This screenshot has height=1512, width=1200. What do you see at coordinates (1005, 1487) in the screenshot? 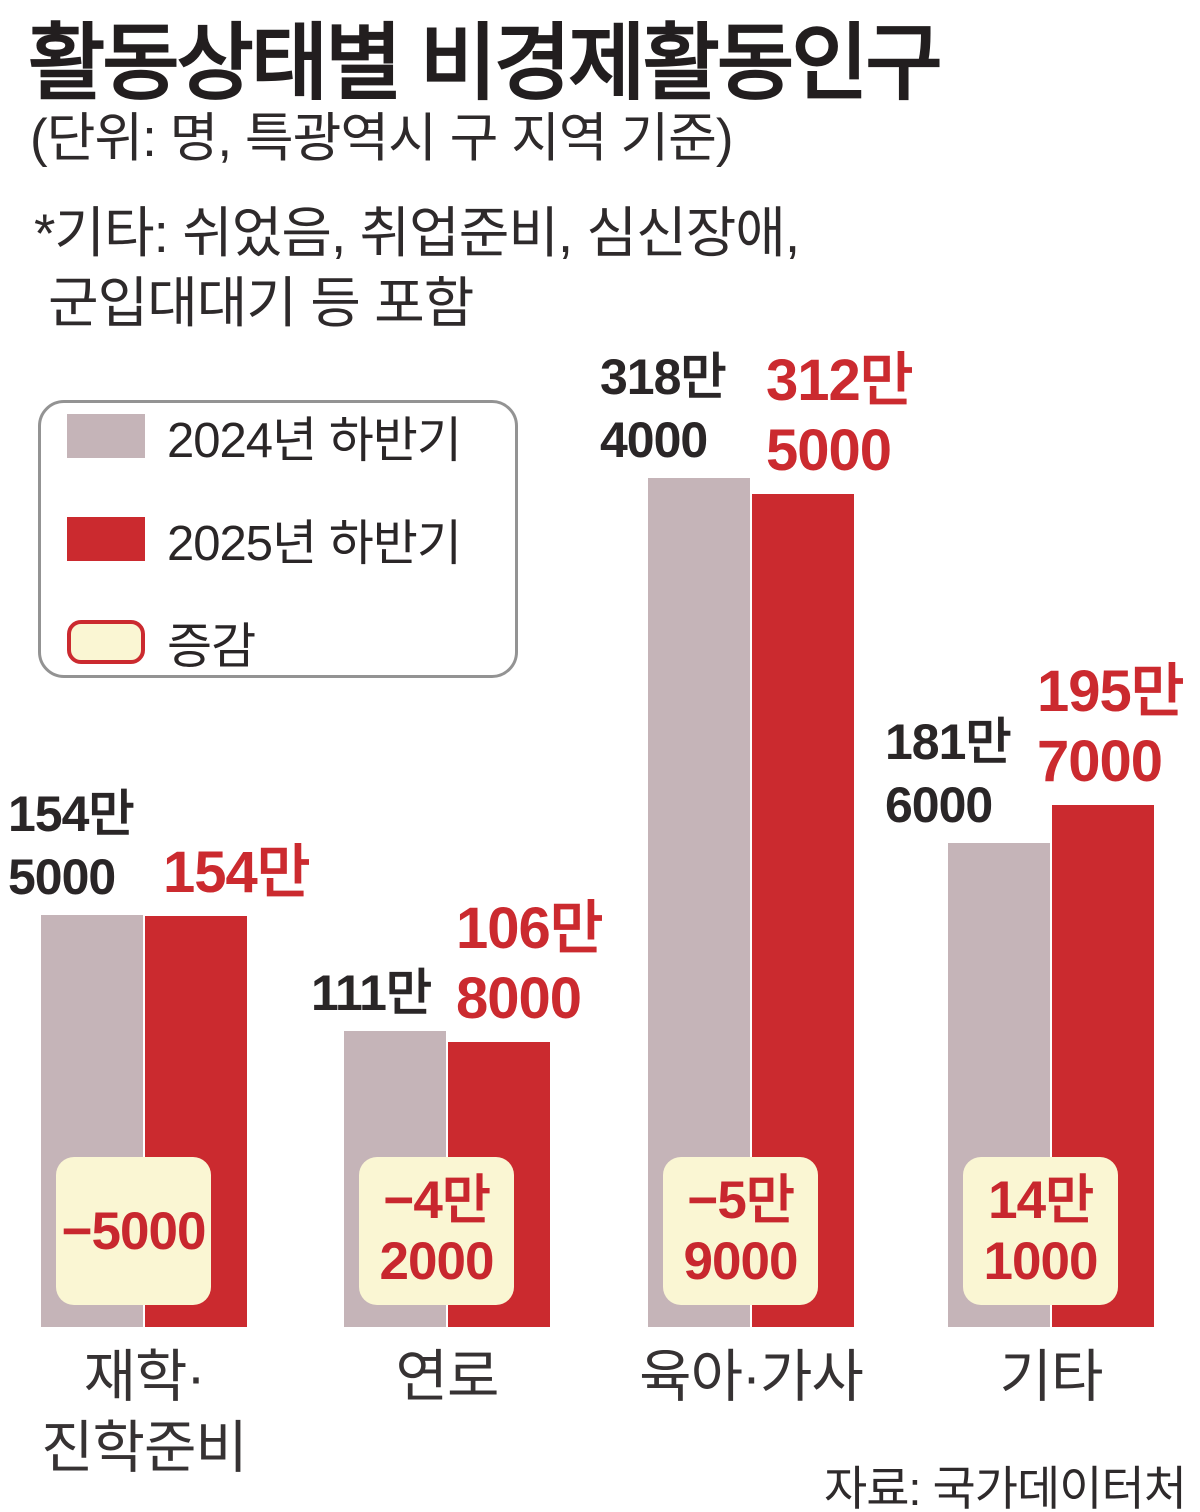
I see `source-credit: 자료: 국가데이터처` at bounding box center [1005, 1487].